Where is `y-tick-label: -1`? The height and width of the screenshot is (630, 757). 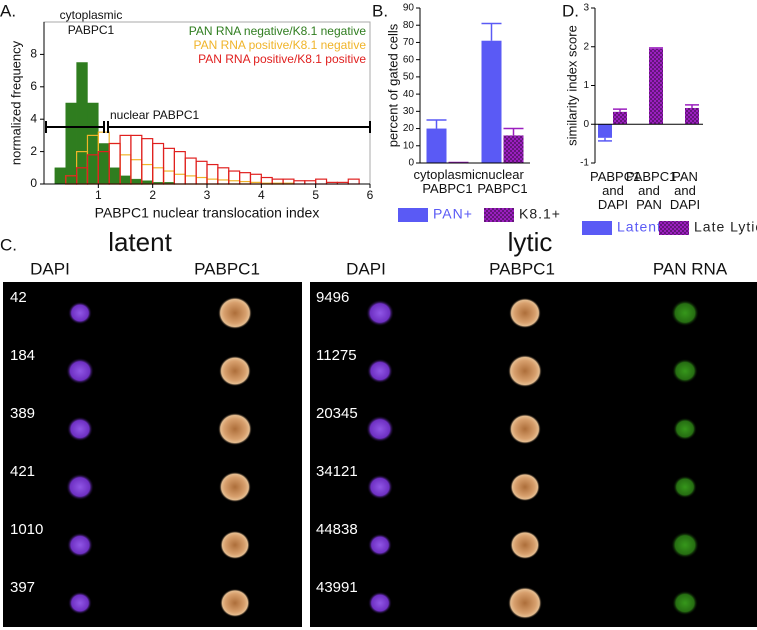 y-tick-label: -1 is located at coordinates (584, 163).